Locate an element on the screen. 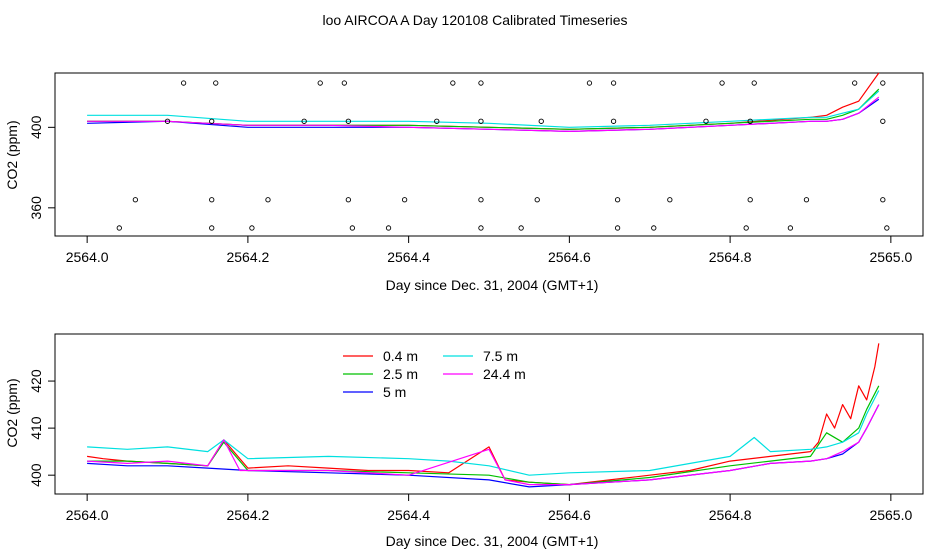  y-tick-label: 420 is located at coordinates (36, 381).